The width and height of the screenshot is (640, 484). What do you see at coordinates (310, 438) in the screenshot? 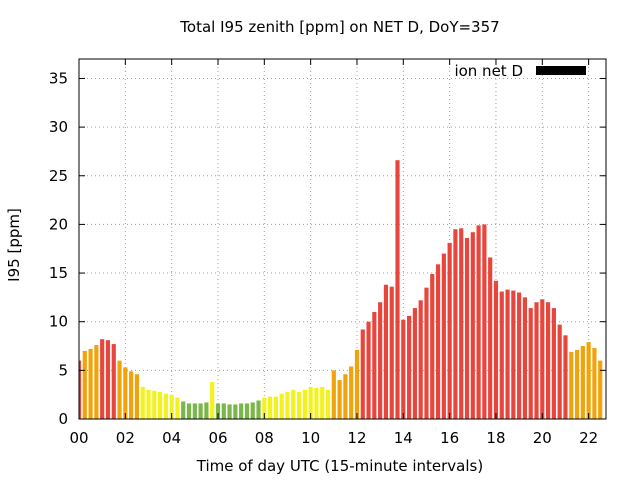
I see `x-tick-label: 10` at bounding box center [310, 438].